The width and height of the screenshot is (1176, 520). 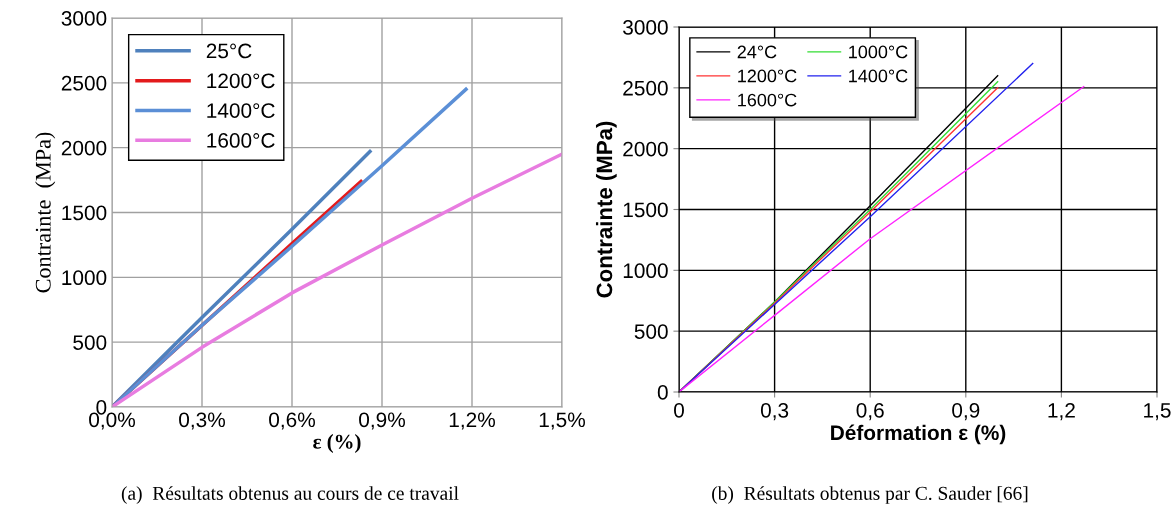 What do you see at coordinates (382, 421) in the screenshot?
I see `x-tick-label: 0,9%` at bounding box center [382, 421].